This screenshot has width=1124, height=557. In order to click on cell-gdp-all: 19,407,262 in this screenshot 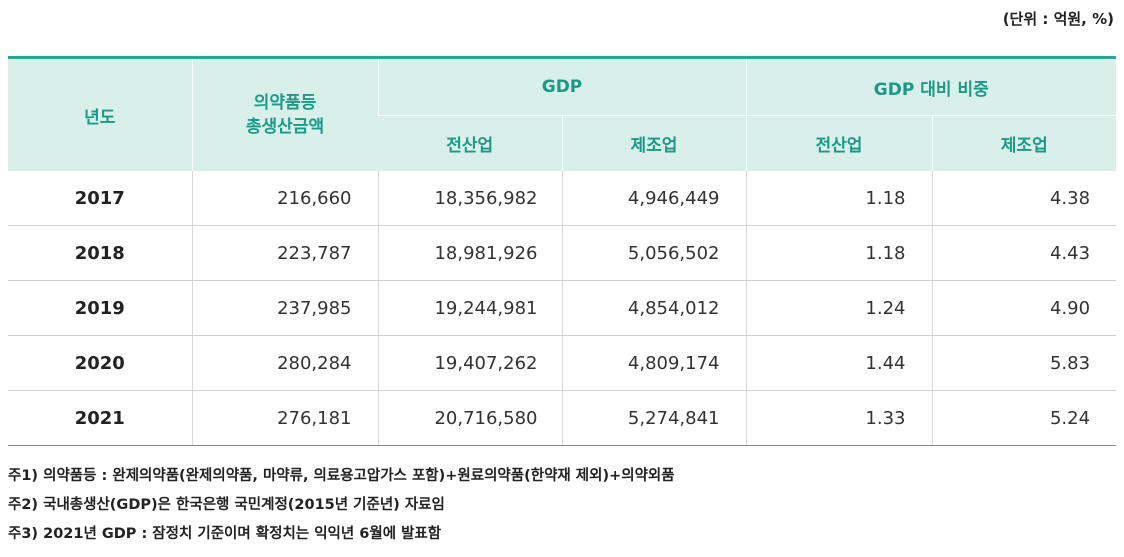, I will do `click(469, 363)`.